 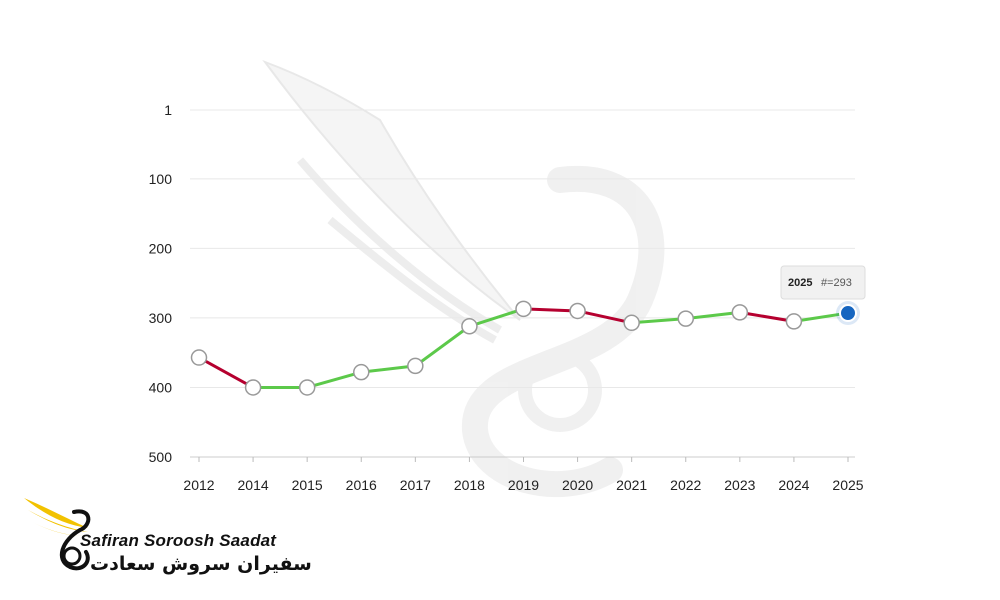 I want to click on brand-name-fa: سفیران سروش سعادت, so click(x=201, y=564).